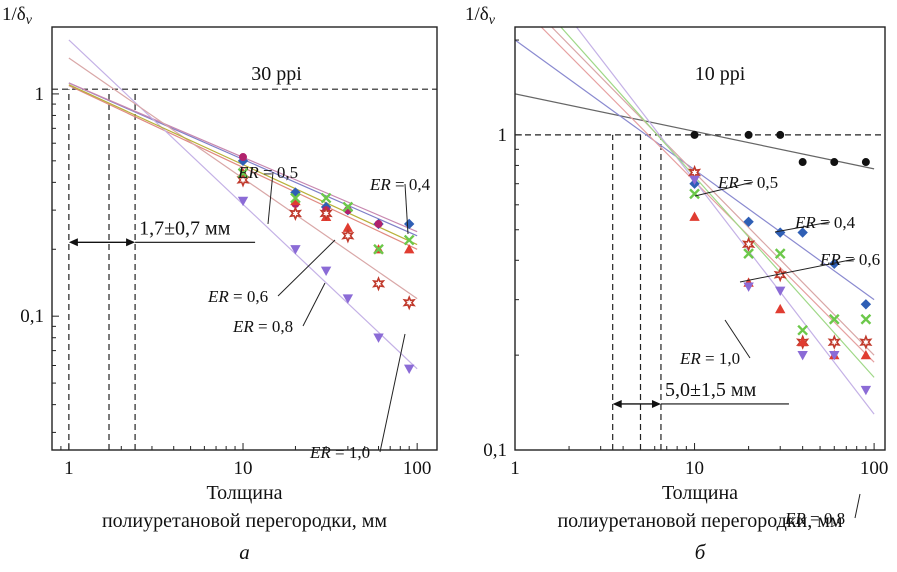 This screenshot has height=572, width=897. What do you see at coordinates (273, 326) in the screenshot?
I see `er-label-value-0-3: = 0,8` at bounding box center [273, 326].